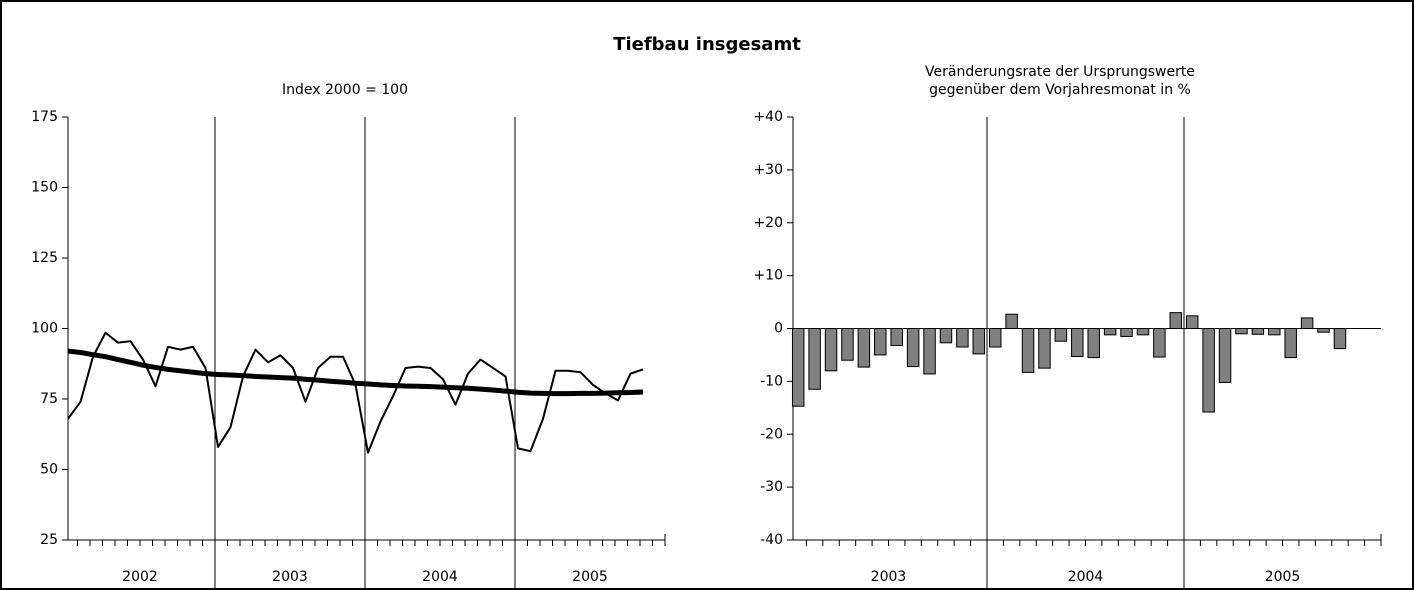 Image resolution: width=1414 pixels, height=590 pixels. Describe the element at coordinates (771, 381) in the screenshot. I see `y-tick-label: -10` at that location.